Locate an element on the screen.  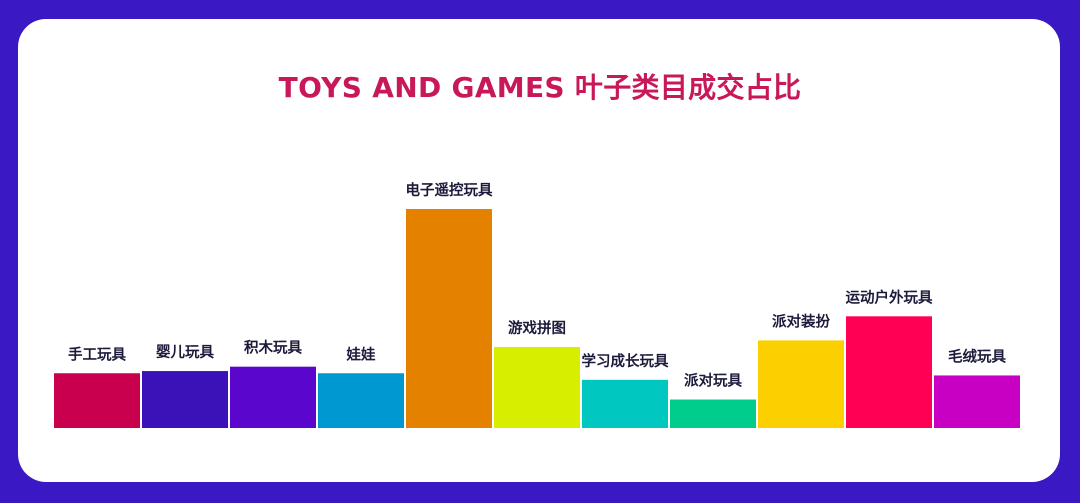
category-label-4: 娃娃 is located at coordinates (361, 354).